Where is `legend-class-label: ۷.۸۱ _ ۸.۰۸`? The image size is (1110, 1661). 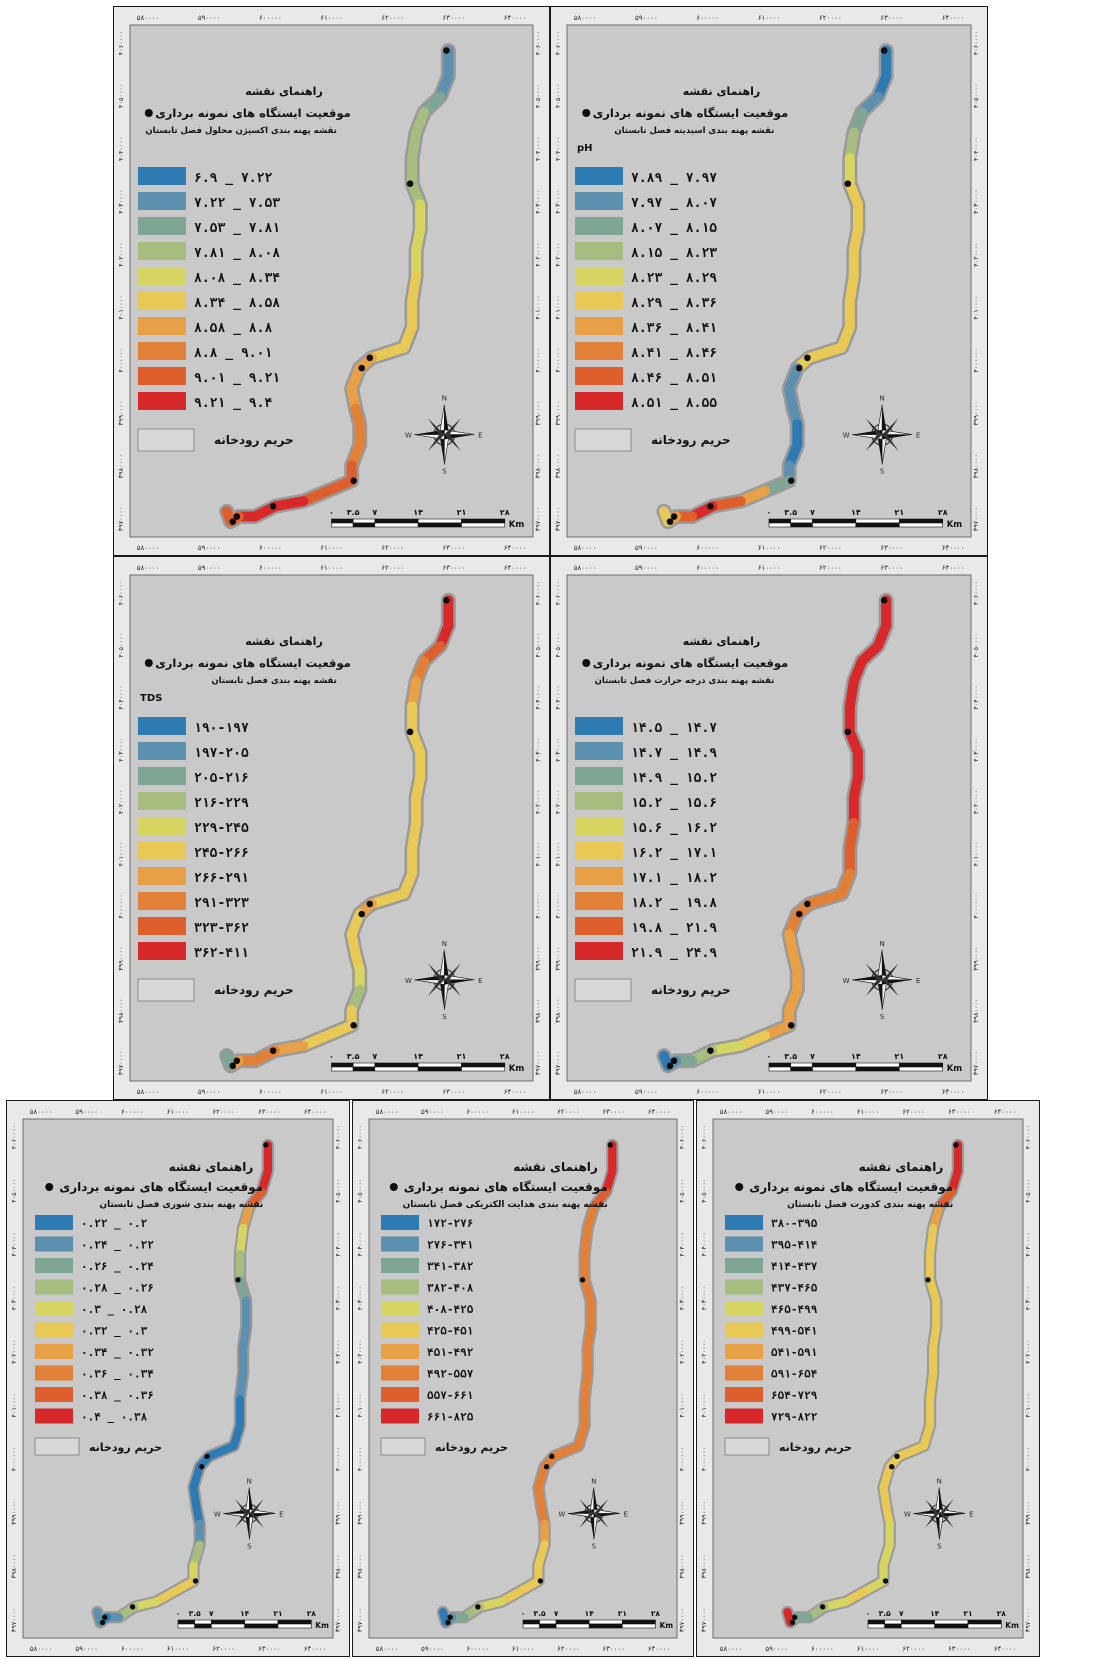 legend-class-label: ۷.۸۱ _ ۸.۰۸ is located at coordinates (237, 253).